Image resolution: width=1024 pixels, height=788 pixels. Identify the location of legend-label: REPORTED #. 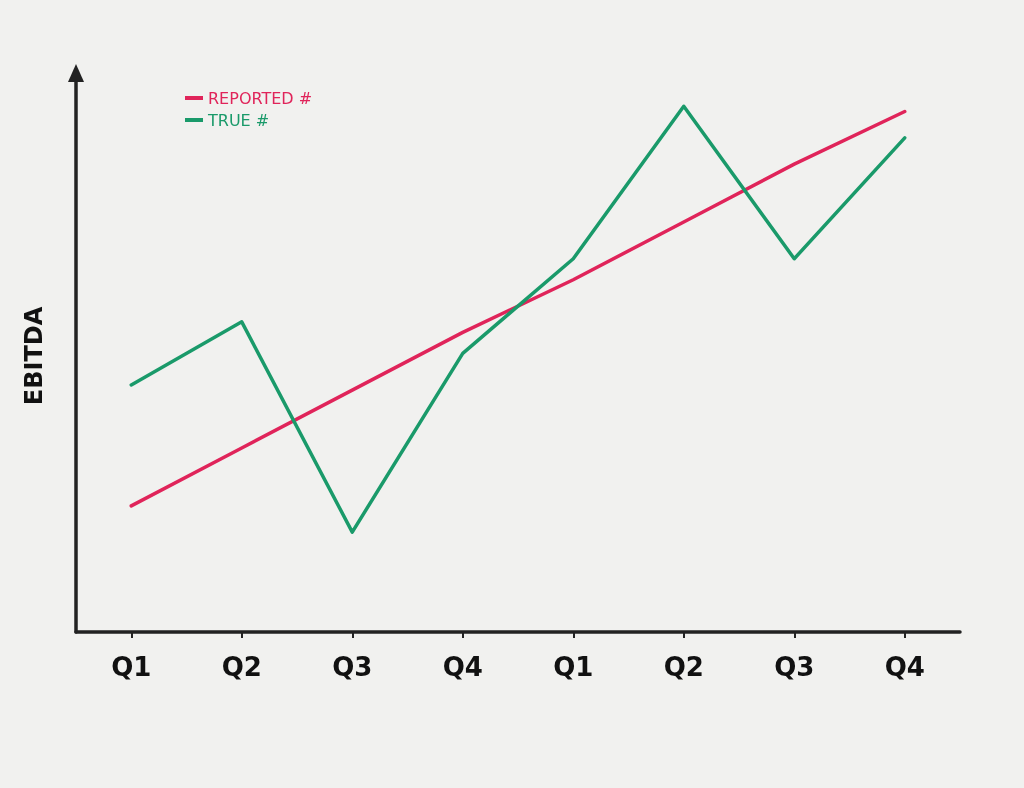
(260, 98).